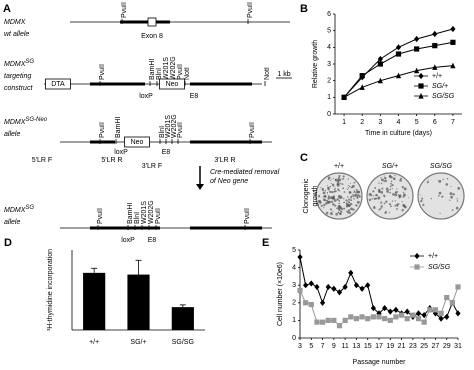 This screenshot has width=474, height=370. Describe the element at coordinates (447, 346) in the screenshot. I see `x-tick-label: 29` at that location.